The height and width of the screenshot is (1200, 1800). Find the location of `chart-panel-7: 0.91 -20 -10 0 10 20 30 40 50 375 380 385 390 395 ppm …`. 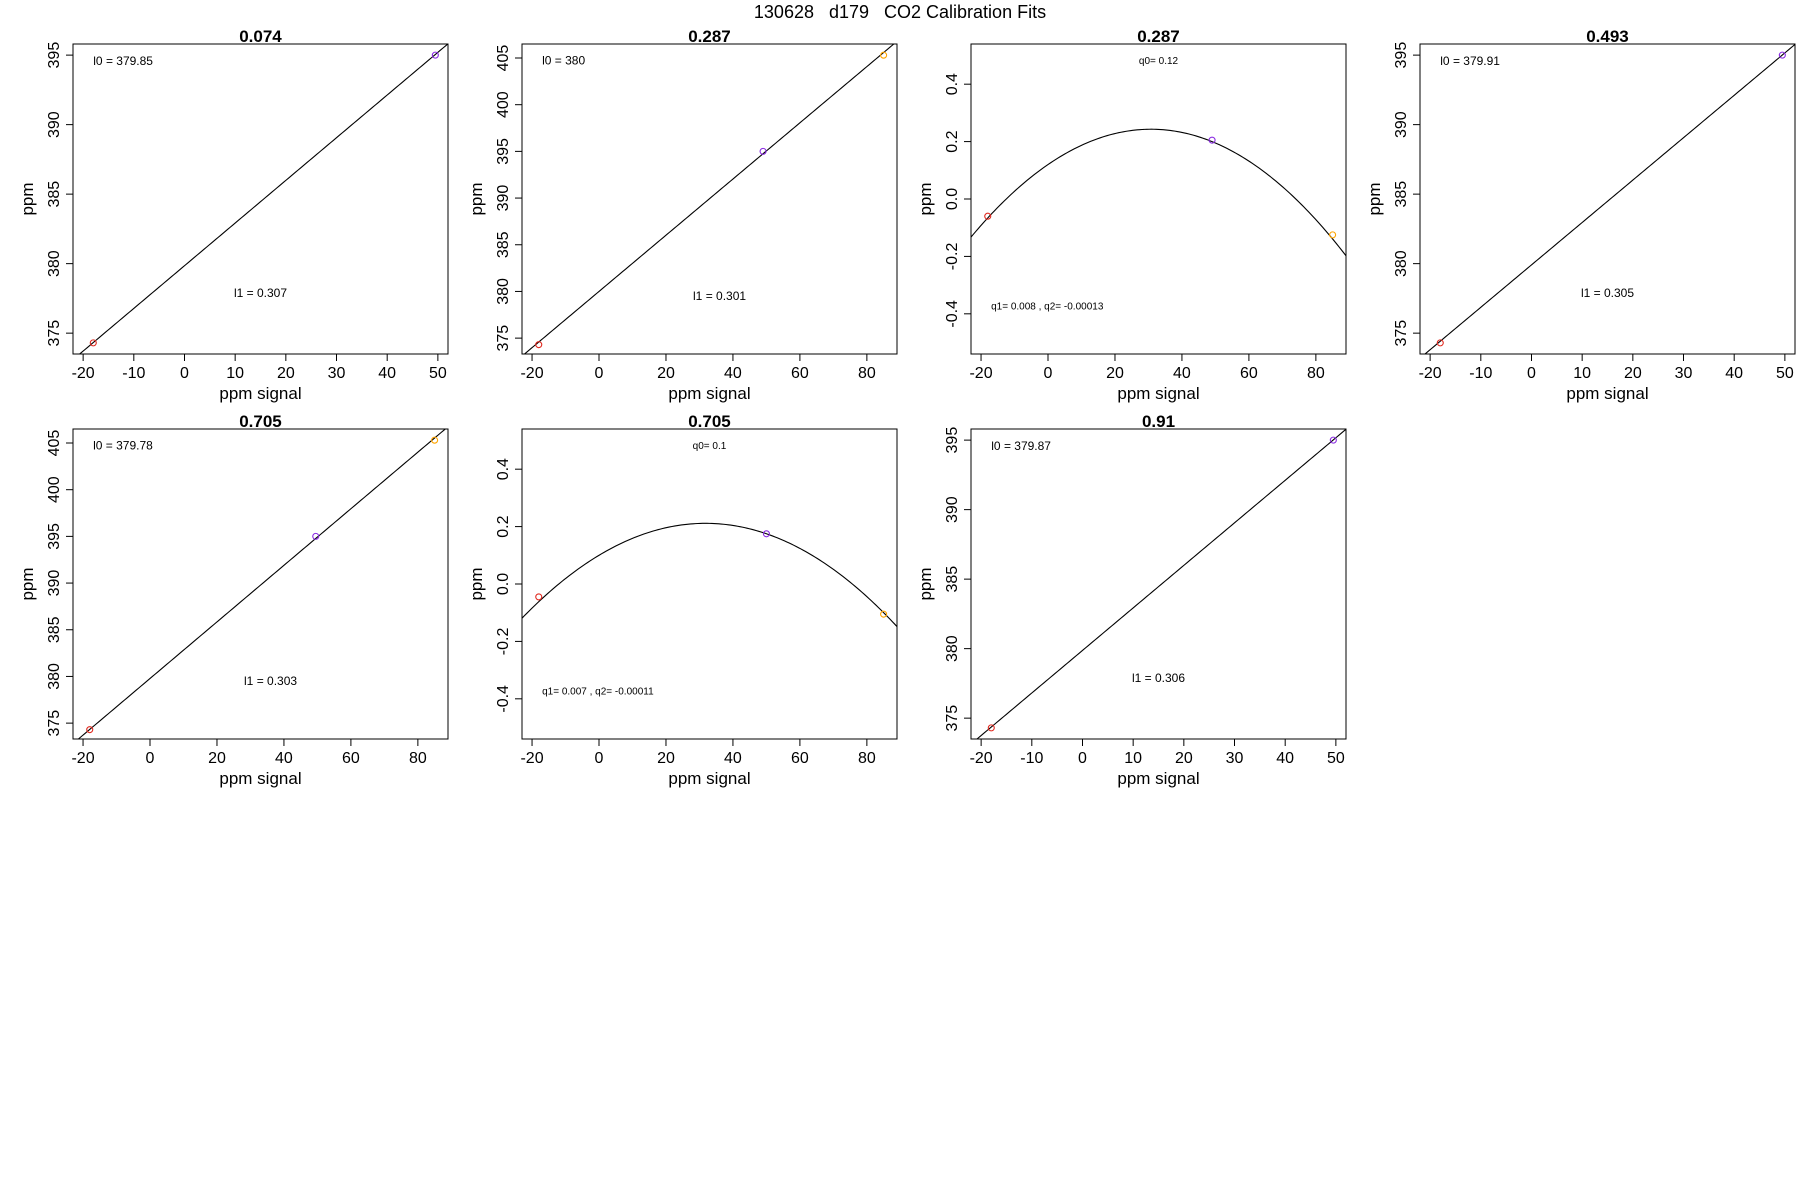

chart-panel-7: 0.91 -20 -10 0 10 20 30 40 50 375 380 385 390 395 ppm … is located at coordinates (1131, 600).